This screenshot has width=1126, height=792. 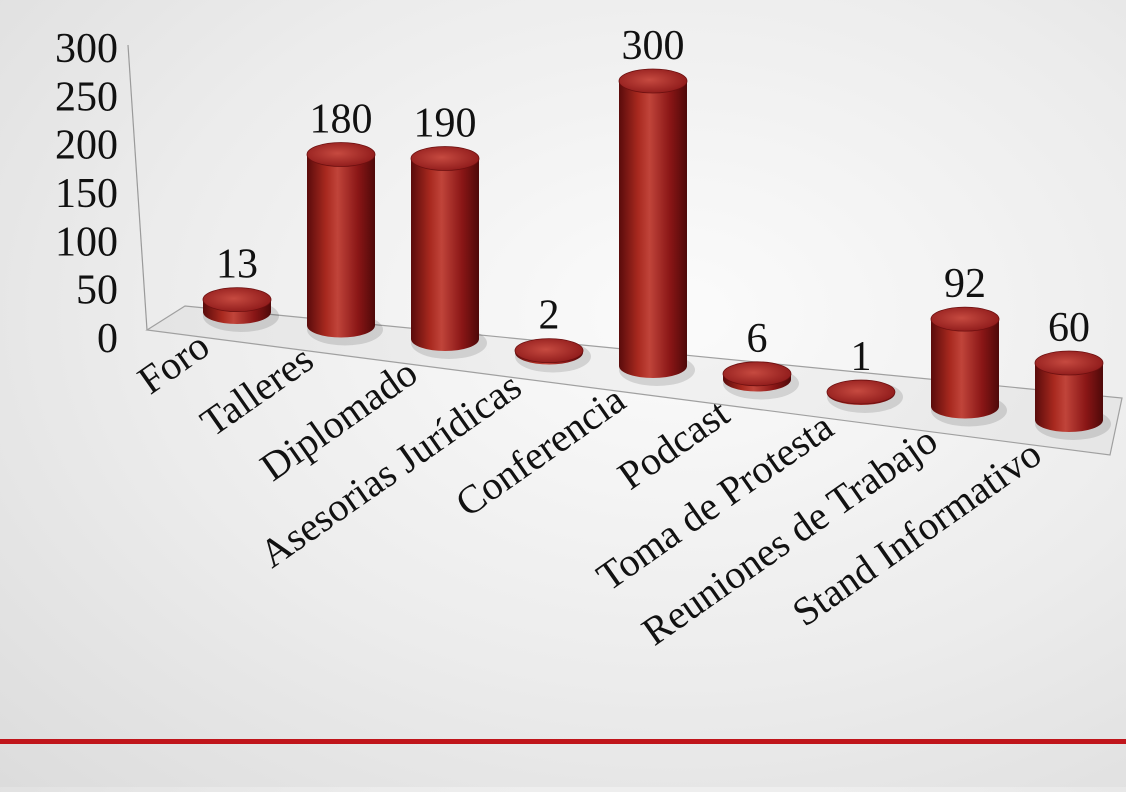 I want to click on y-tick-label: 50, so click(x=97, y=291).